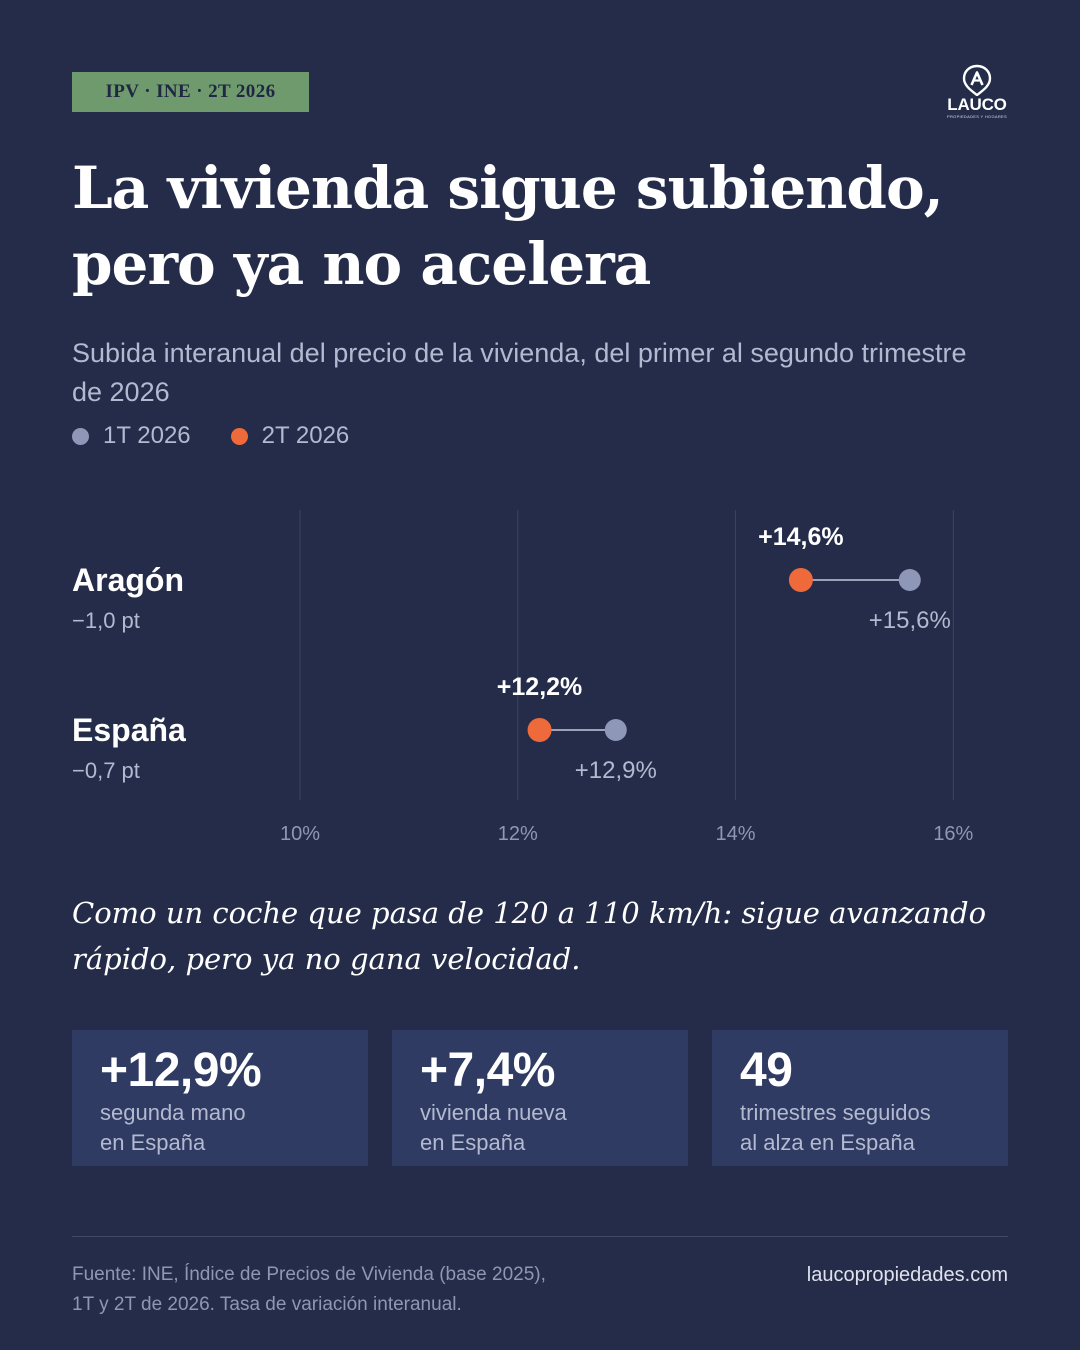 Image resolution: width=1080 pixels, height=1350 pixels. Describe the element at coordinates (766, 1070) in the screenshot. I see `stat-value: 49` at that location.